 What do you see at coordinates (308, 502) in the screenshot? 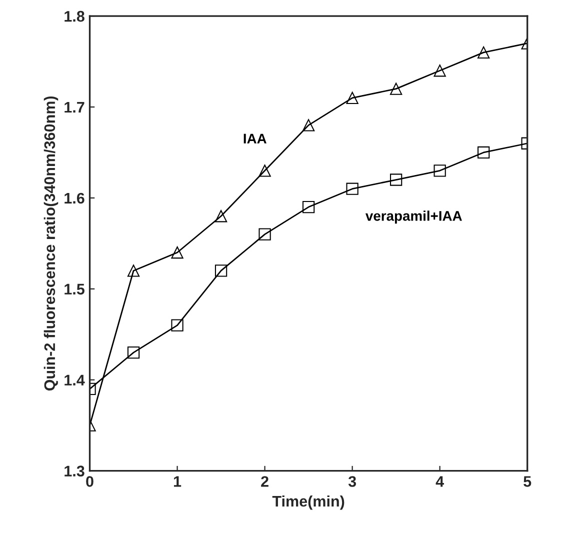
I see `x-axis-title: Time(min)` at bounding box center [308, 502].